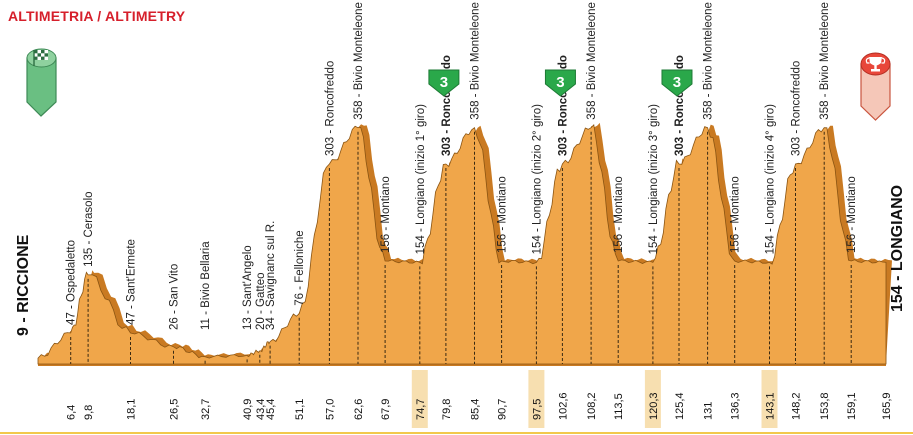  Describe the element at coordinates (456, 433) in the screenshot. I see `bottom-divider` at that location.